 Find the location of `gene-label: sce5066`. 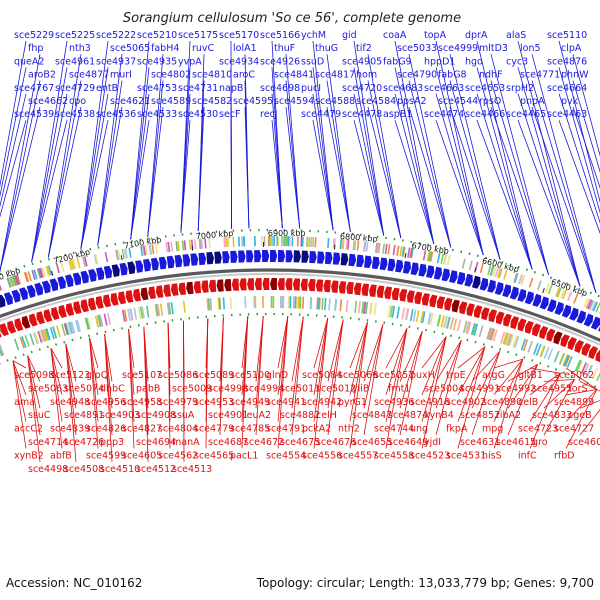

gene-label: sce5066 is located at coordinates (358, 375).